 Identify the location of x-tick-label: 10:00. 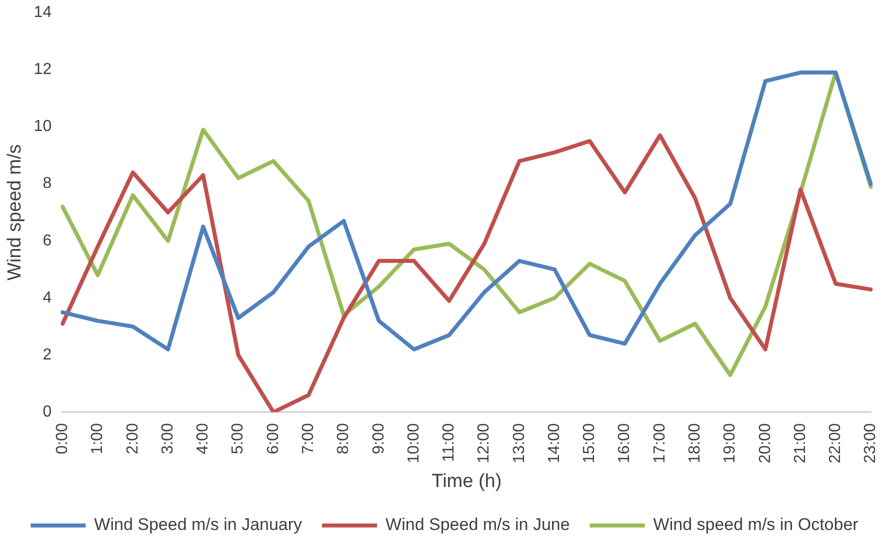
(413, 443).